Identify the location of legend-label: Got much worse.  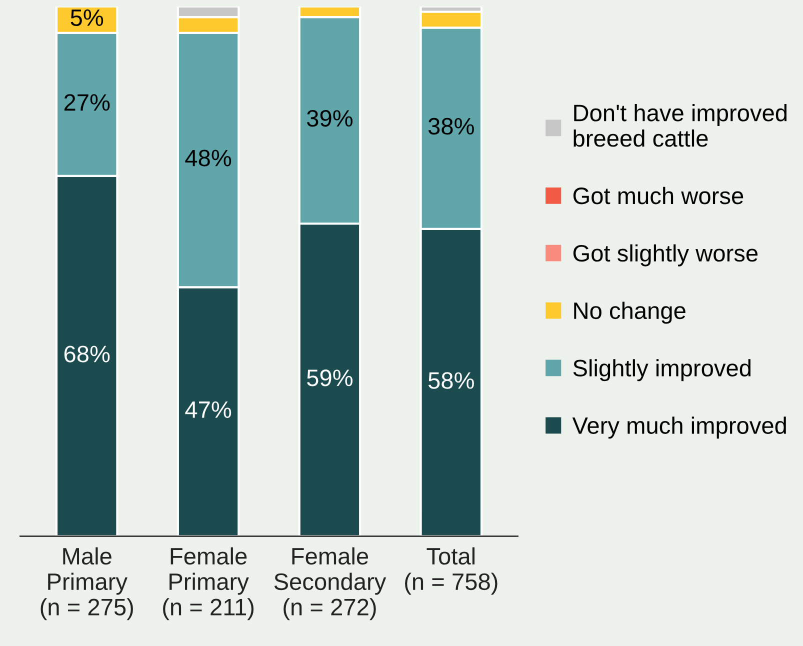
(658, 195).